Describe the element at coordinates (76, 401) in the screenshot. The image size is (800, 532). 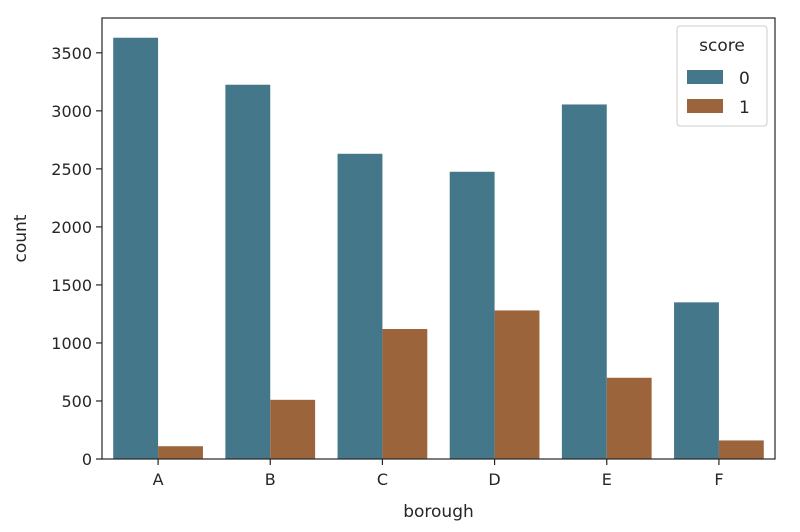
I see `y-tick-label: 500` at that location.